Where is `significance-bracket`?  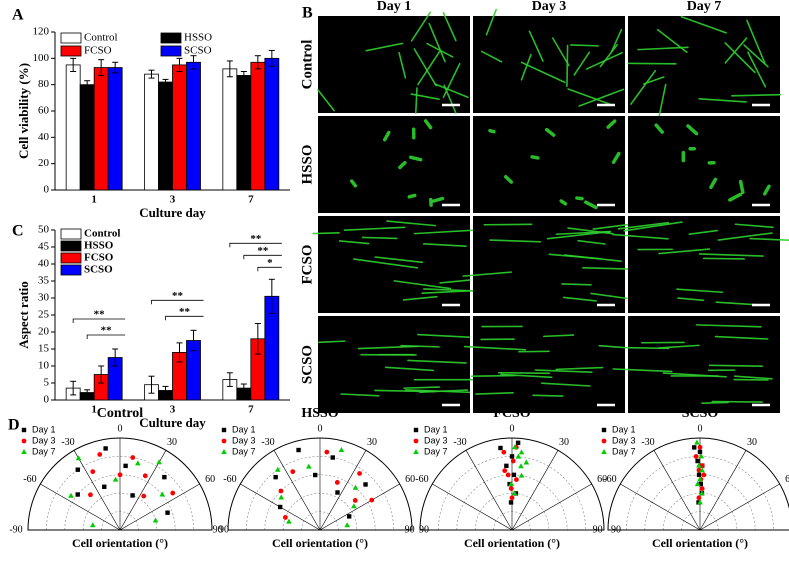 significance-bracket is located at coordinates (177, 302).